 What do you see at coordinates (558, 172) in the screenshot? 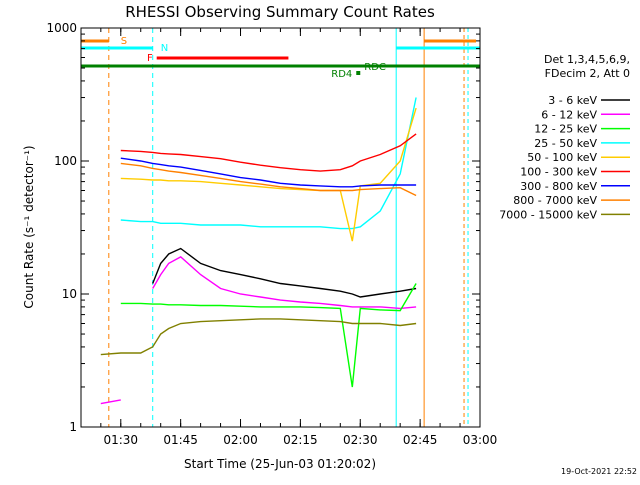
I see `legend-label: 100 - 300 keV` at bounding box center [558, 172].